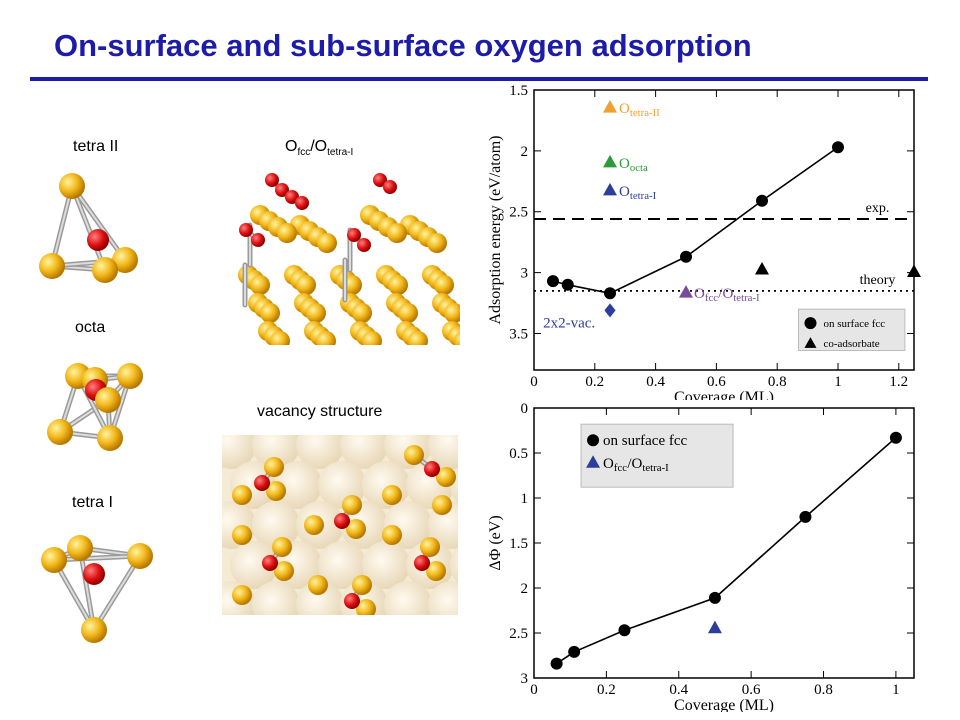 The height and width of the screenshot is (720, 960). What do you see at coordinates (525, 409) in the screenshot?
I see `y-tick-label: 0` at bounding box center [525, 409].